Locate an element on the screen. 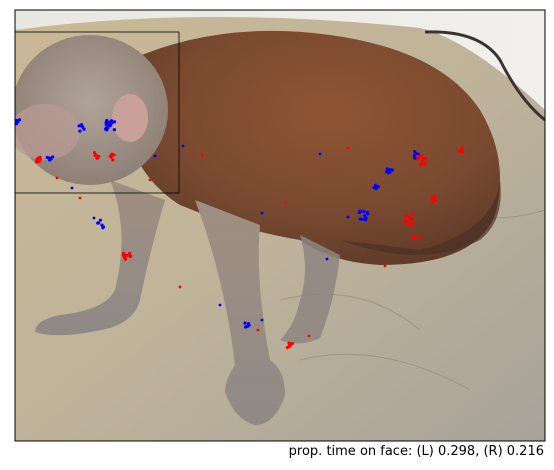 The width and height of the screenshot is (554, 470). monkey-tail-shadow is located at coordinates (420, 217).